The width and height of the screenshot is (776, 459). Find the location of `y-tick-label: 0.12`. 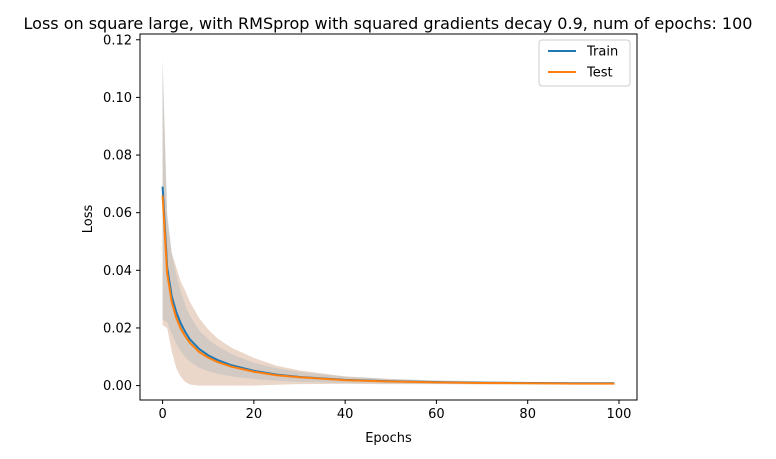

y-tick-label: 0.12 is located at coordinates (117, 40).